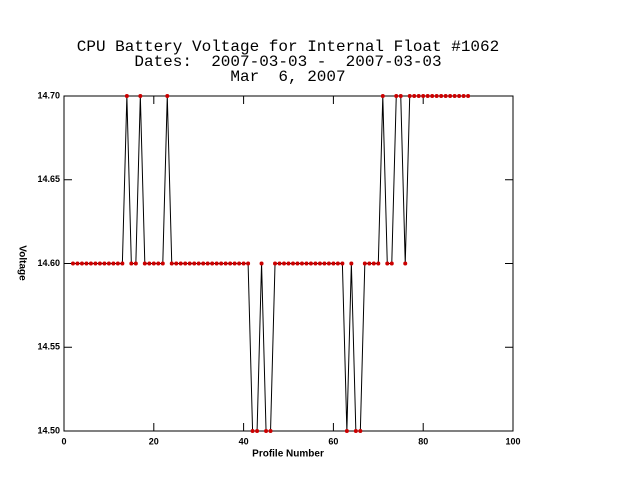  Describe the element at coordinates (512, 441) in the screenshot. I see `x-tick-label: 100` at that location.